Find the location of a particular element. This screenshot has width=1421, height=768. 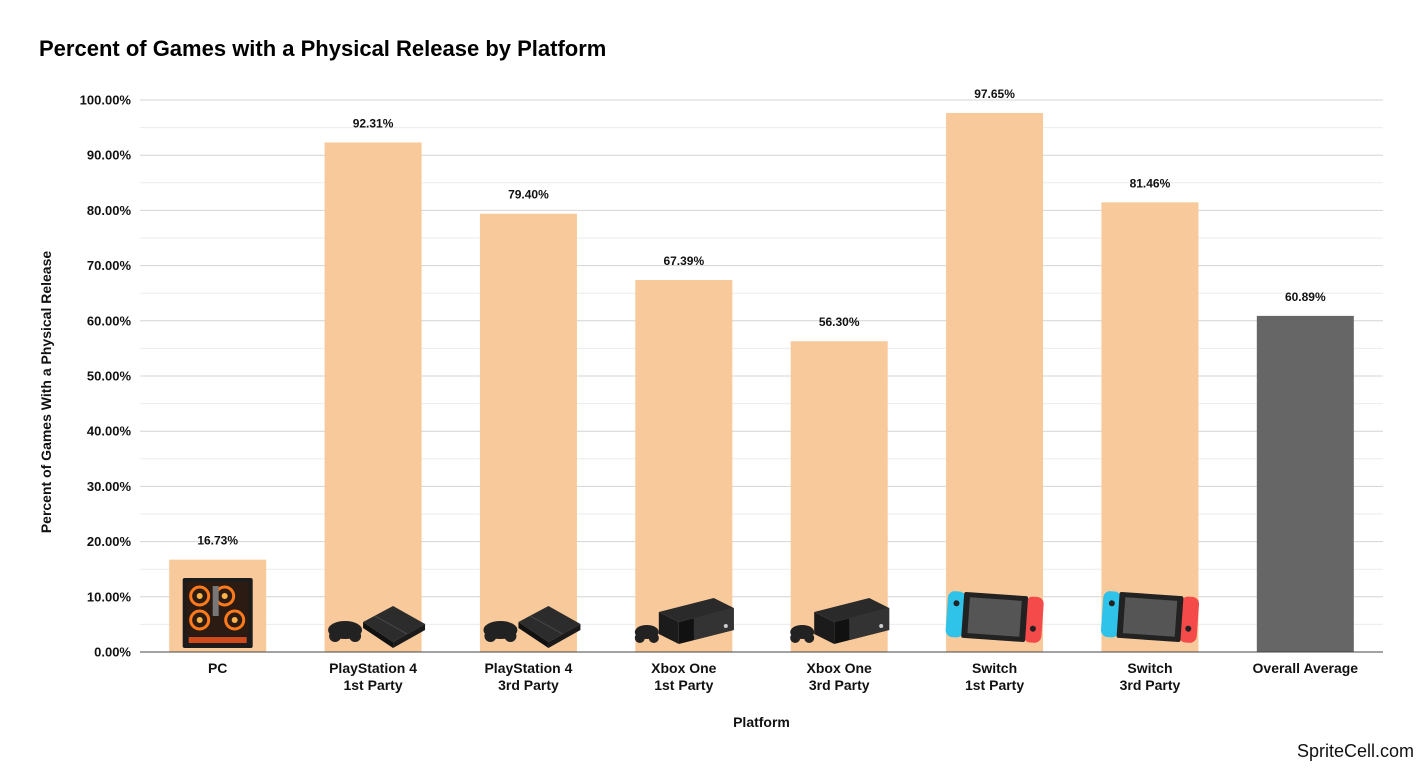

x-tick-label: Xbox One 3rd Party is located at coordinates (840, 676).